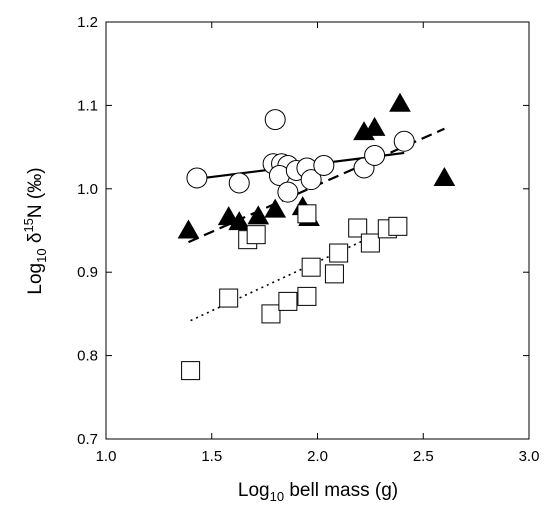 The width and height of the screenshot is (554, 507). I want to click on x-tick-label: 2.0, so click(317, 456).